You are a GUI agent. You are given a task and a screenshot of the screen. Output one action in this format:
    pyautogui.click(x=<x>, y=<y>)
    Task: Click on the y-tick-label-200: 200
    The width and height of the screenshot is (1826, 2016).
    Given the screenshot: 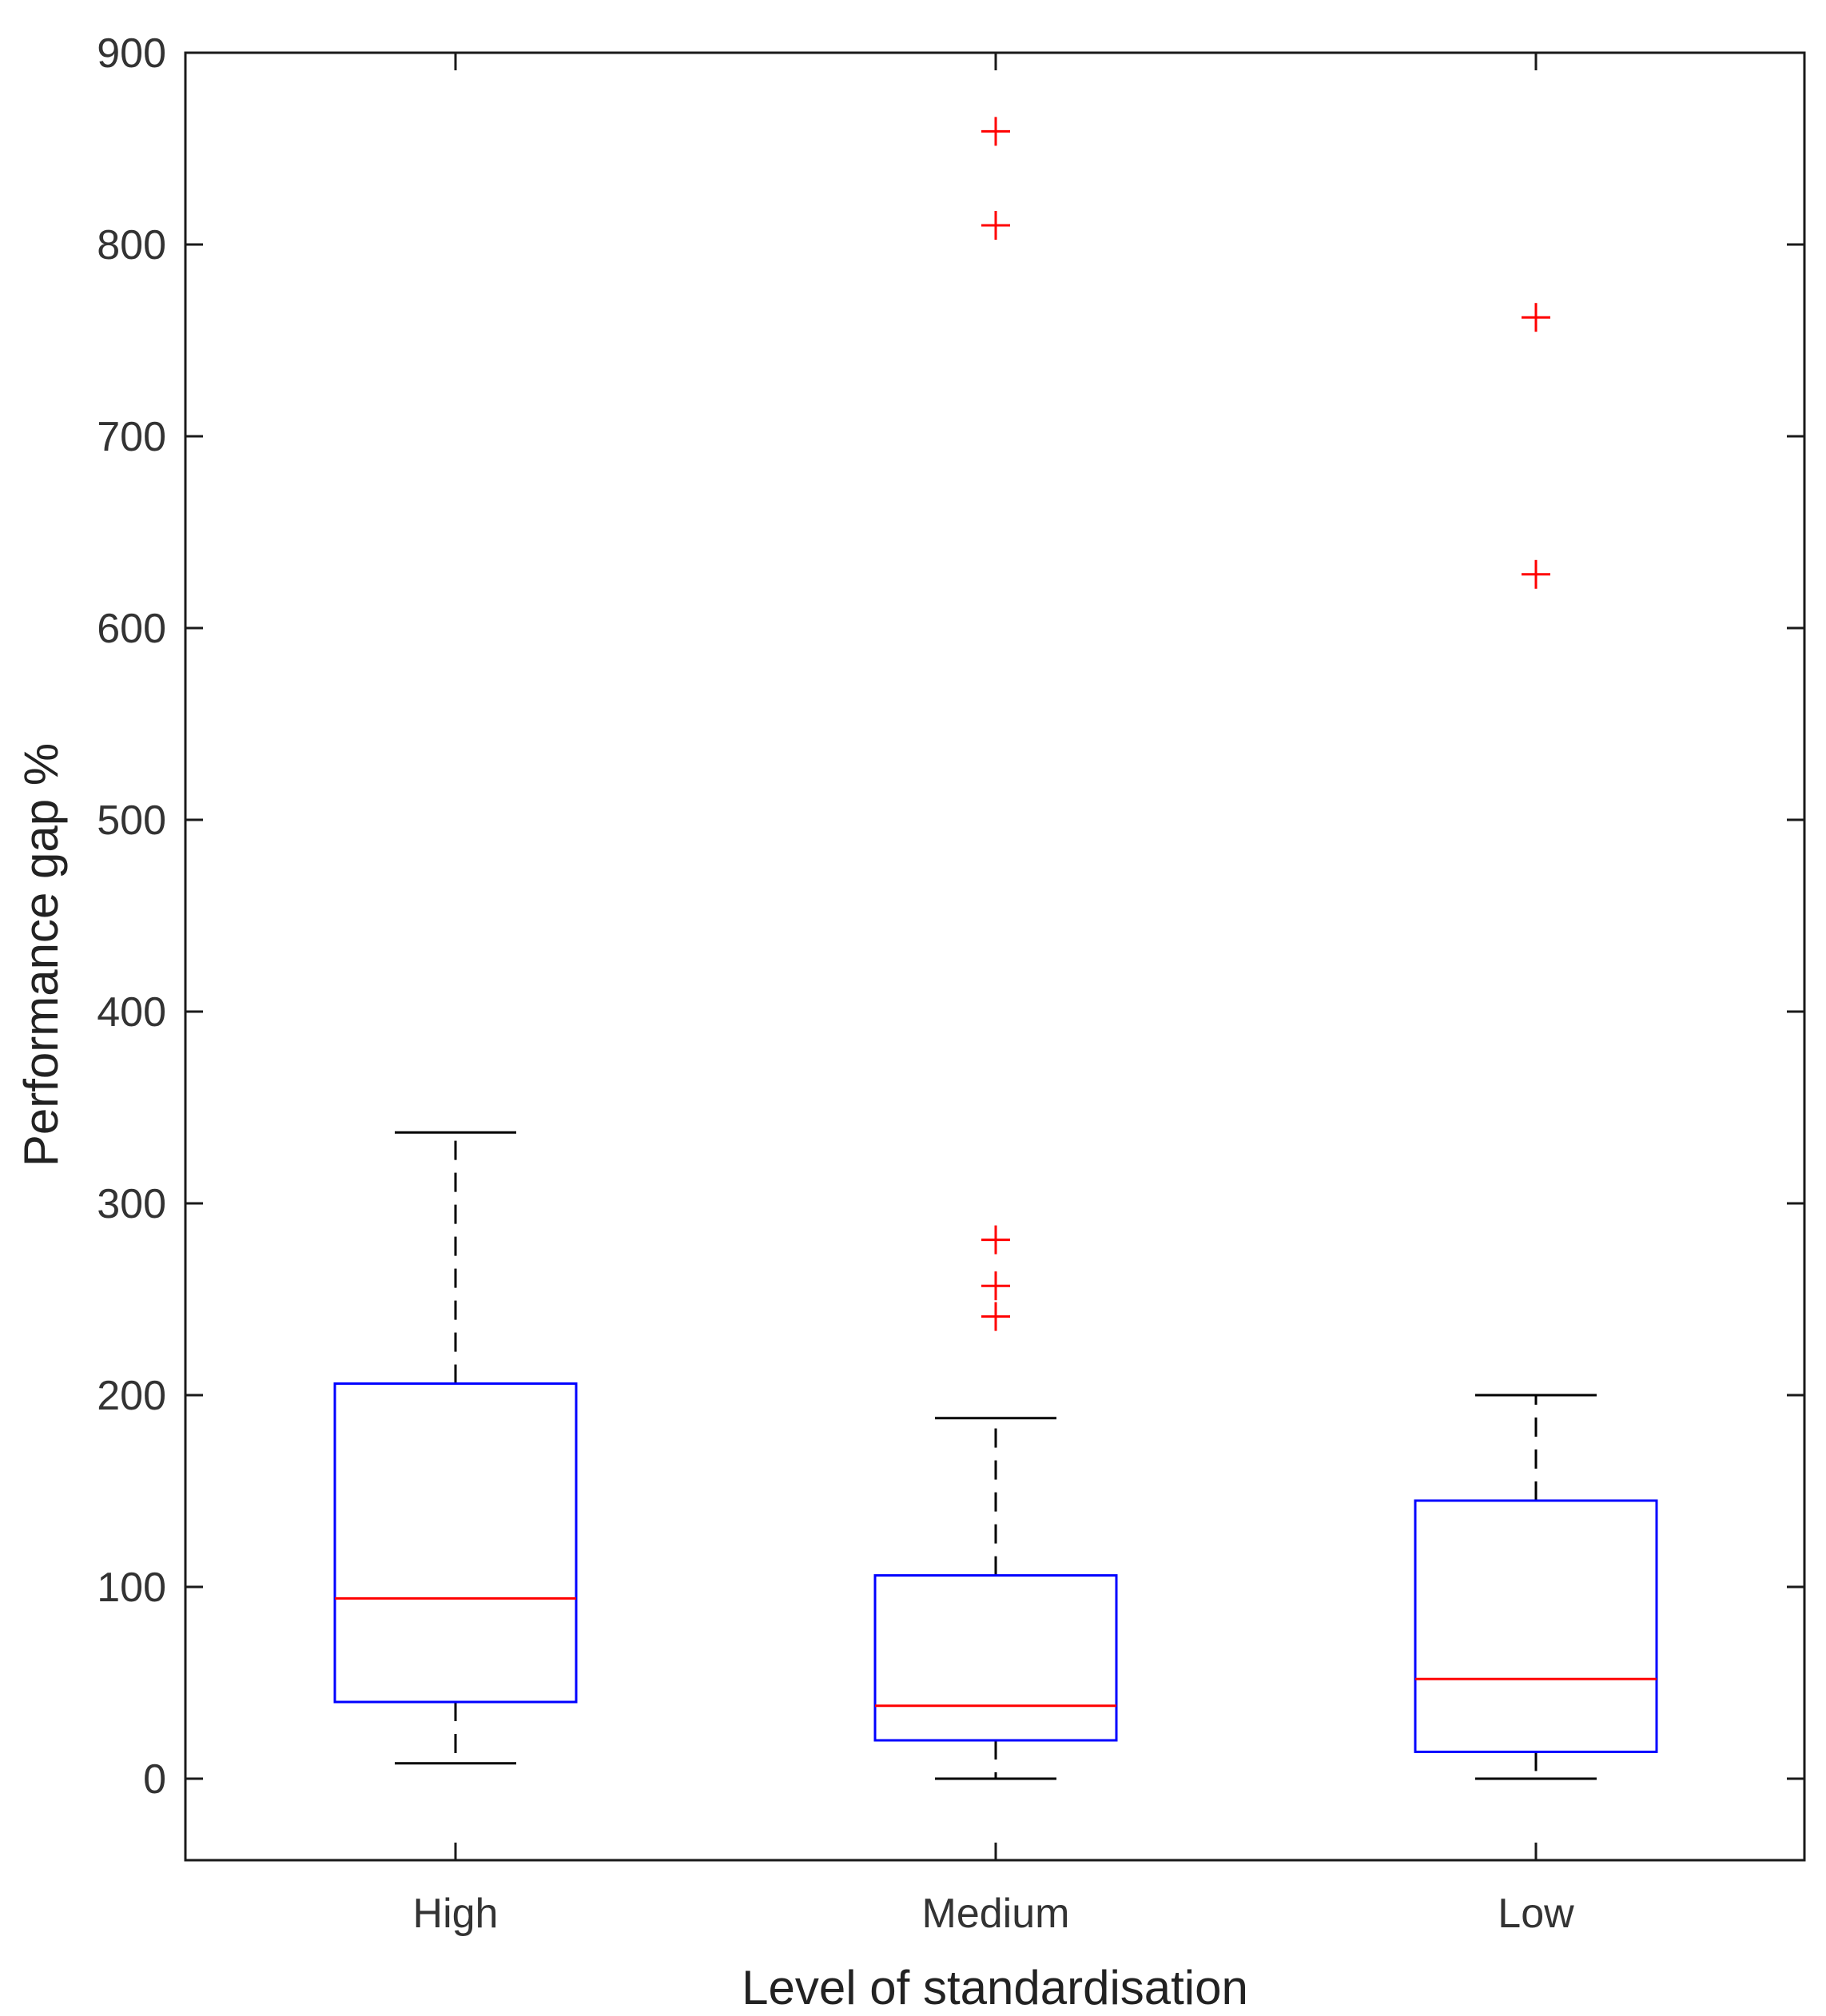 What is the action you would take?
    pyautogui.click(x=131, y=1396)
    